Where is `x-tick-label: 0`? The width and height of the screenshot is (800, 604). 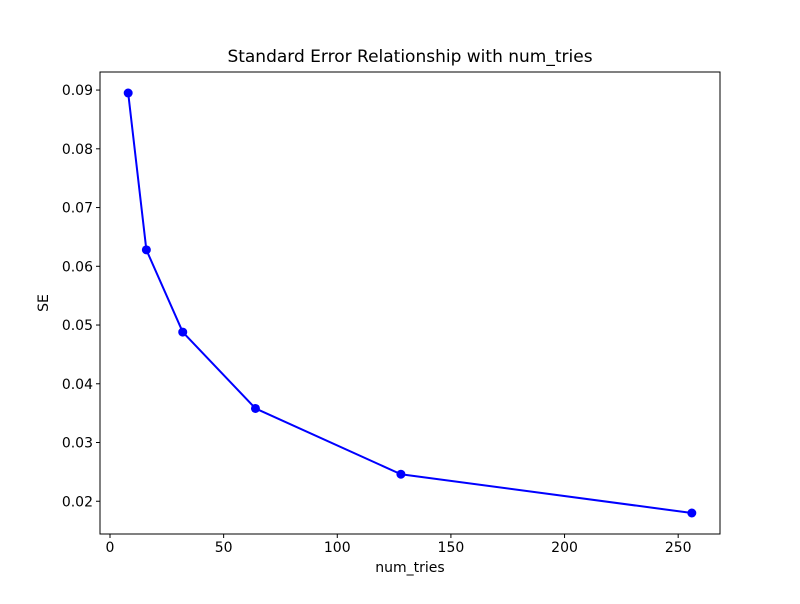
x-tick-label: 0 is located at coordinates (110, 548).